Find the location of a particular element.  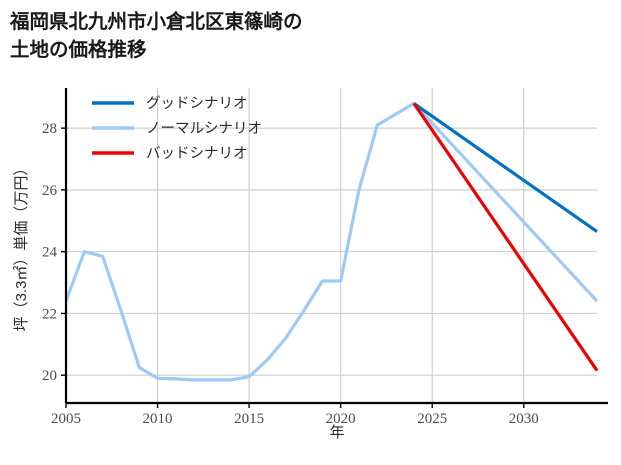

x-tick-label: 2030 is located at coordinates (524, 419).